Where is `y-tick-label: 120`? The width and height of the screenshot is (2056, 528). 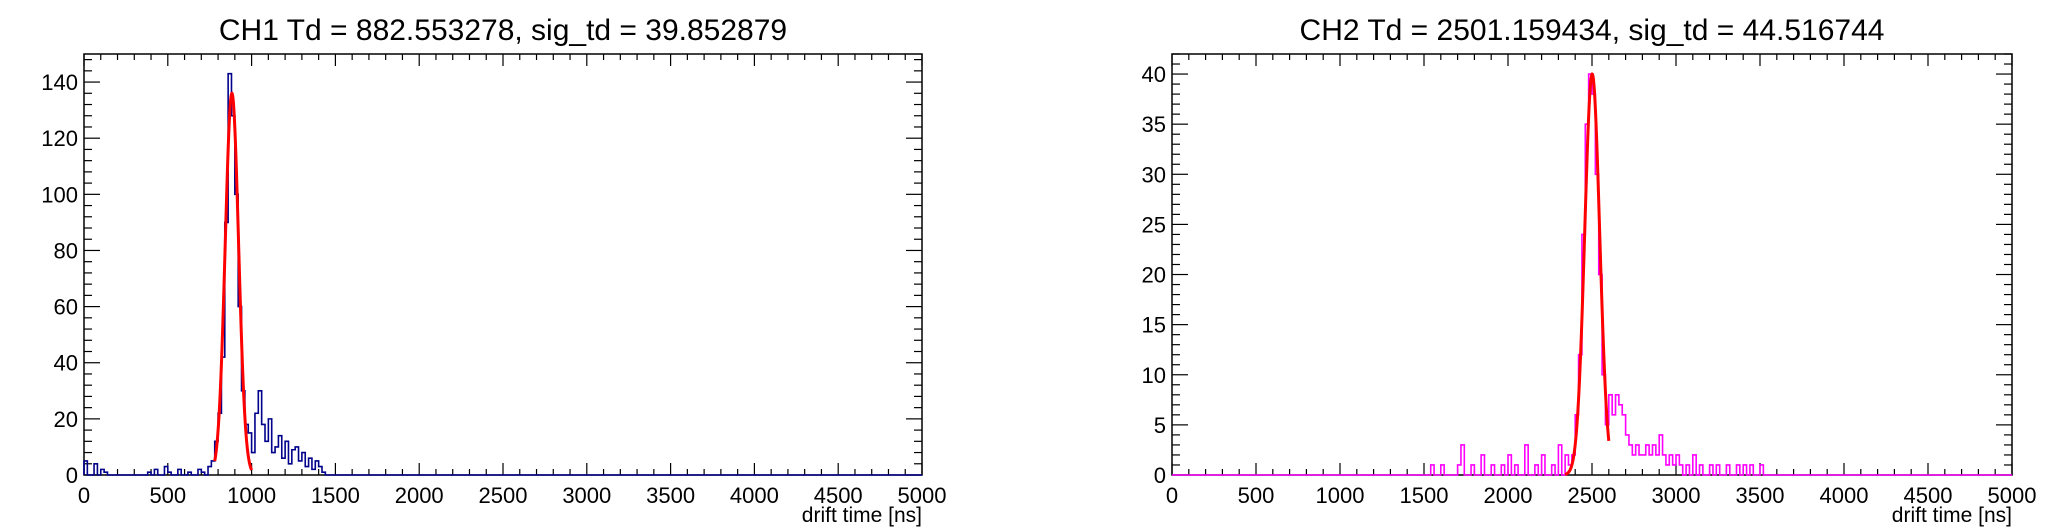 y-tick-label: 120 is located at coordinates (59, 138).